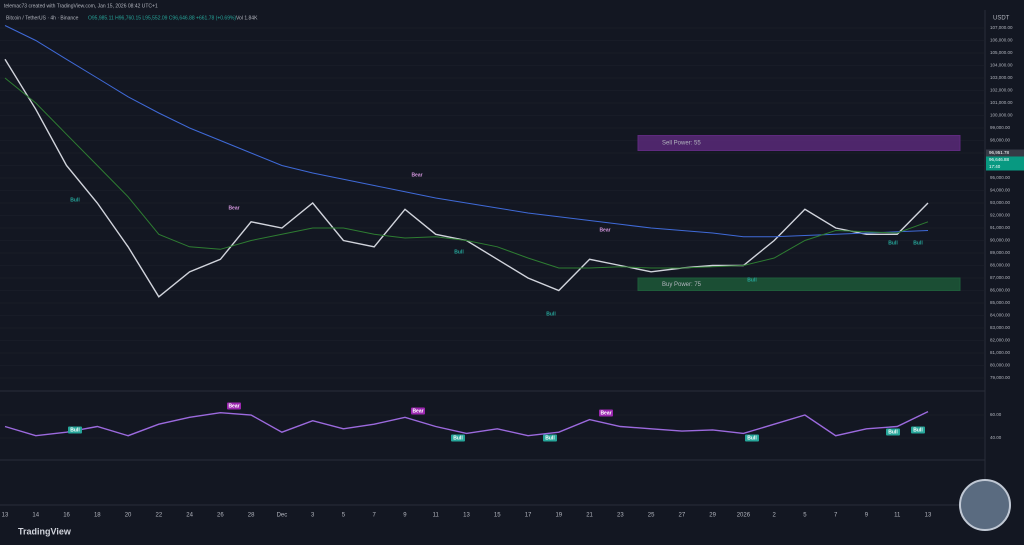 This screenshot has height=545, width=1024. I want to click on x-tick-label: 22, so click(158, 516).